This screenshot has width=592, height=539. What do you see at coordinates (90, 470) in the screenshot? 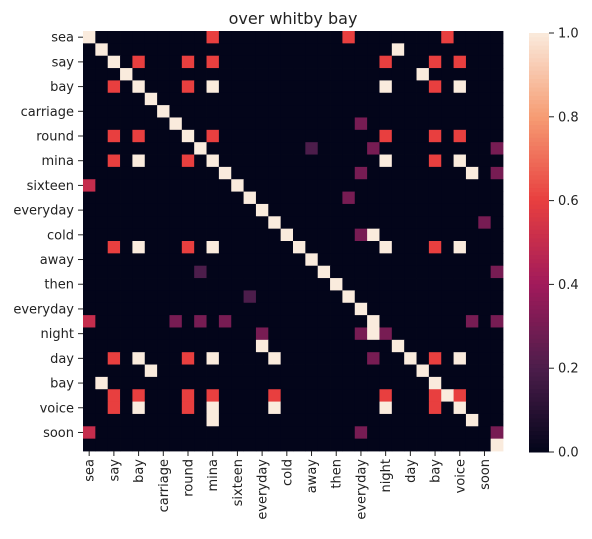
I see `x-tick-label: sea` at bounding box center [90, 470].